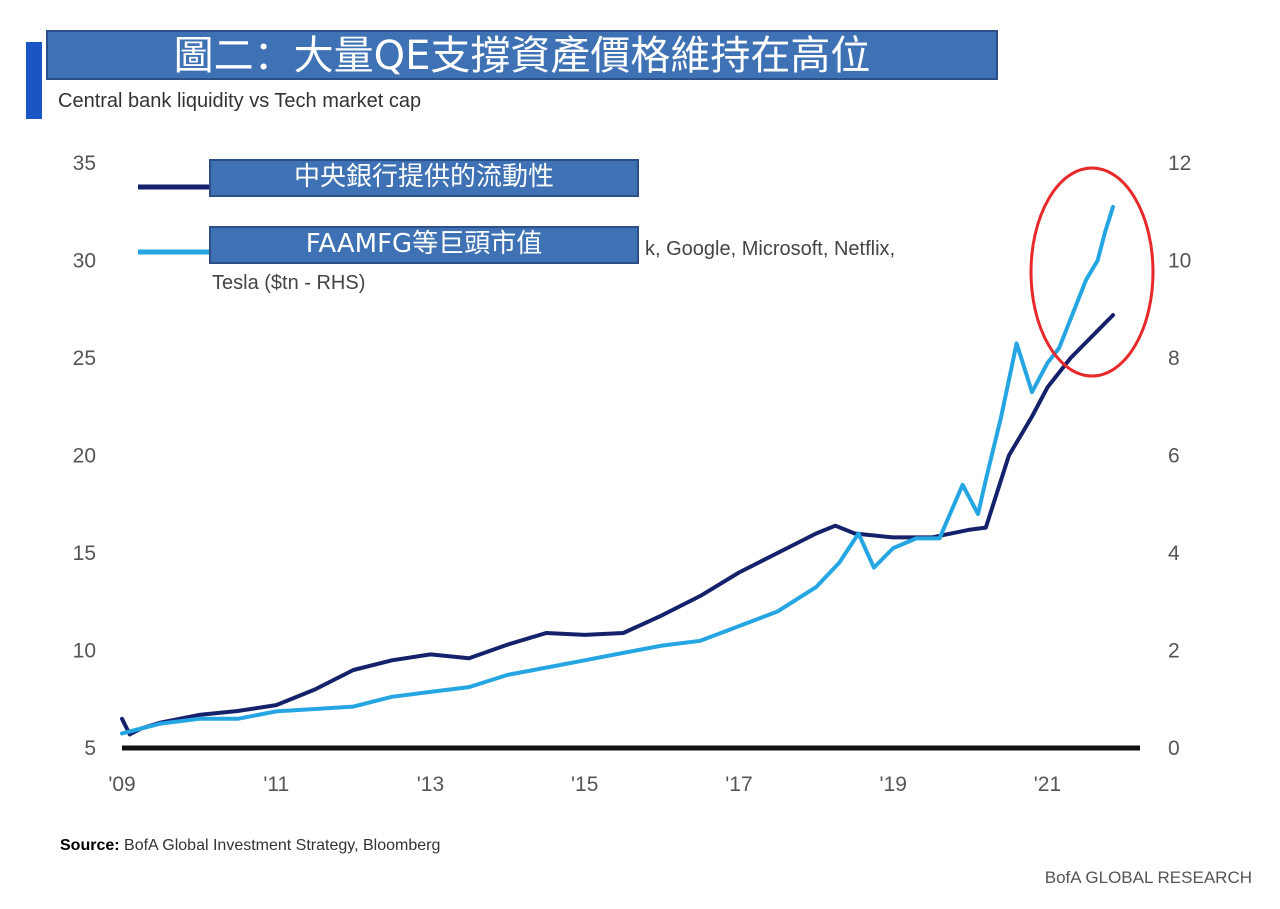 The width and height of the screenshot is (1280, 909). Describe the element at coordinates (424, 245) in the screenshot. I see `legend-label-techcap: FAAMFG等巨頭市值` at that location.